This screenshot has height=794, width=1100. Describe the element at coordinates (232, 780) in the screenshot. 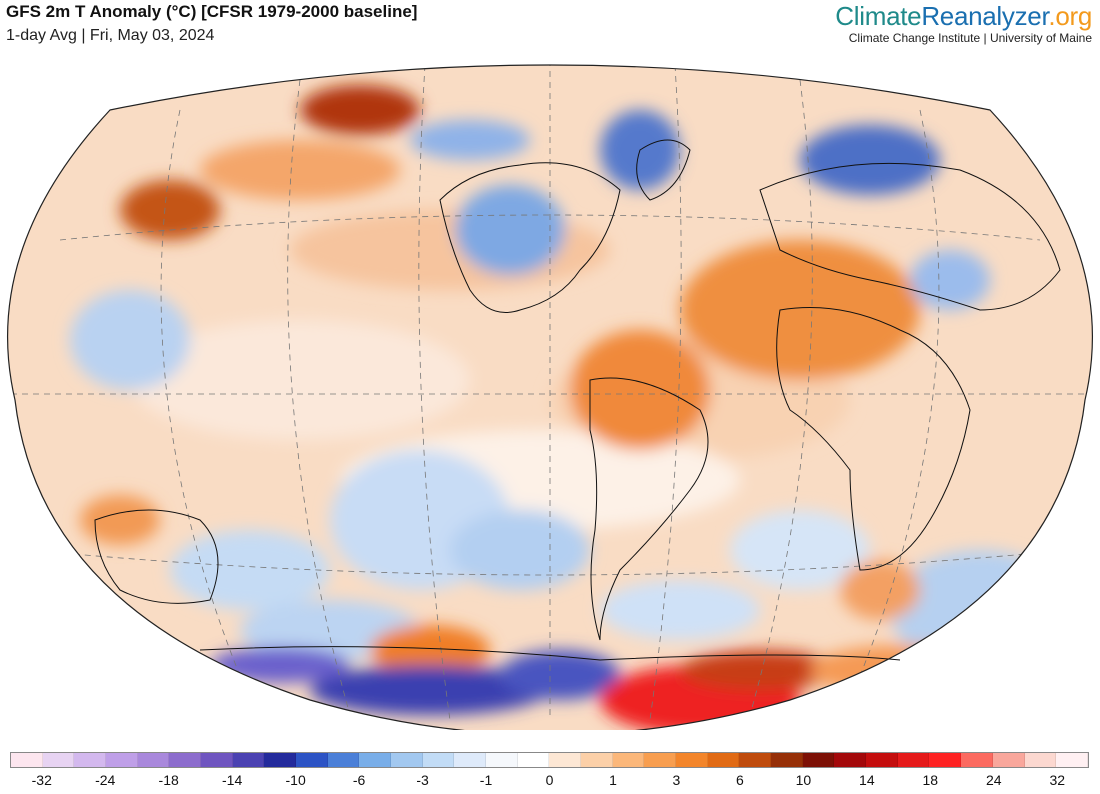

I see `colorbar-tick-label: -14` at that location.